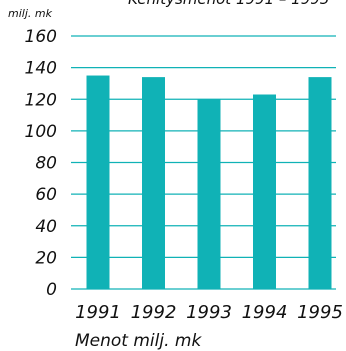  I want to click on x-tick-label-1991: 1991, so click(98, 312).